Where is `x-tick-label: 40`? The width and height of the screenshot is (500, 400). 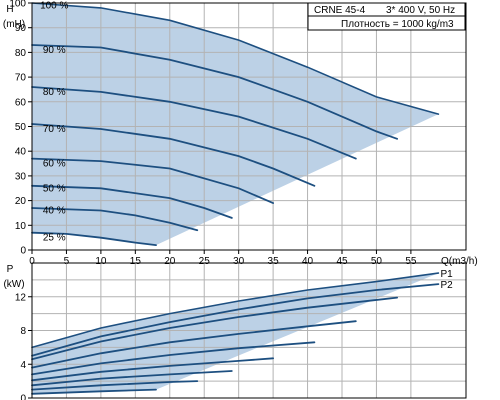
x-tick-label: 40 is located at coordinates (308, 261).